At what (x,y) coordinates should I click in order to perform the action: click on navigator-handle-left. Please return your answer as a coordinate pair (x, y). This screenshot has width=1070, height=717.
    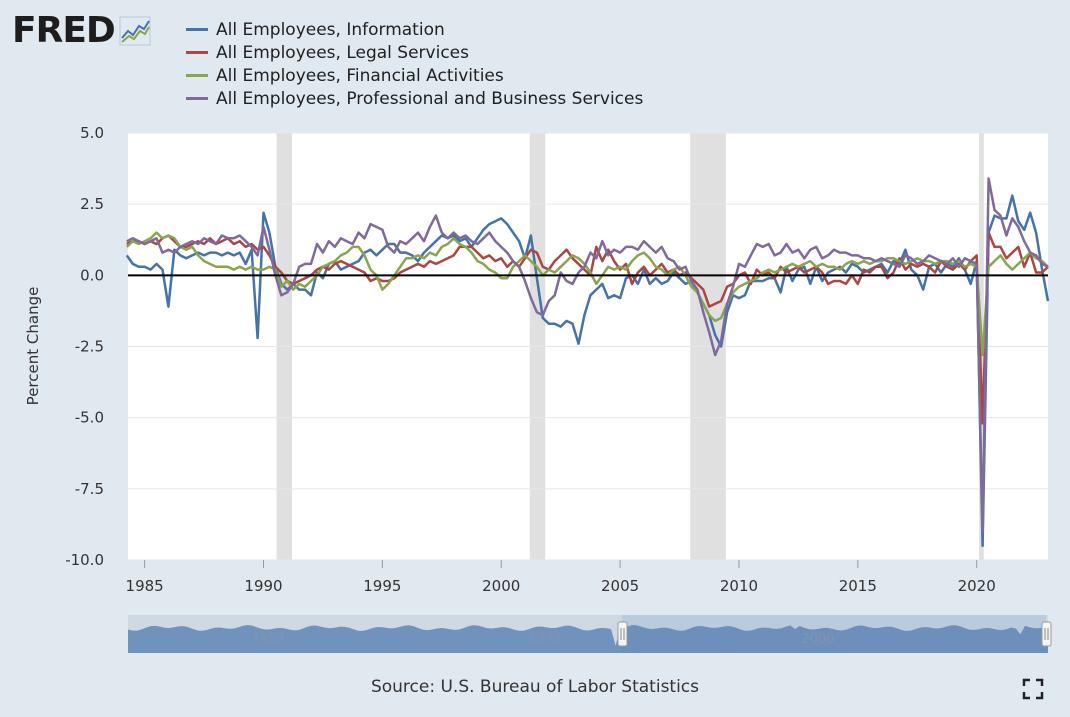
    Looking at the image, I should click on (622, 634).